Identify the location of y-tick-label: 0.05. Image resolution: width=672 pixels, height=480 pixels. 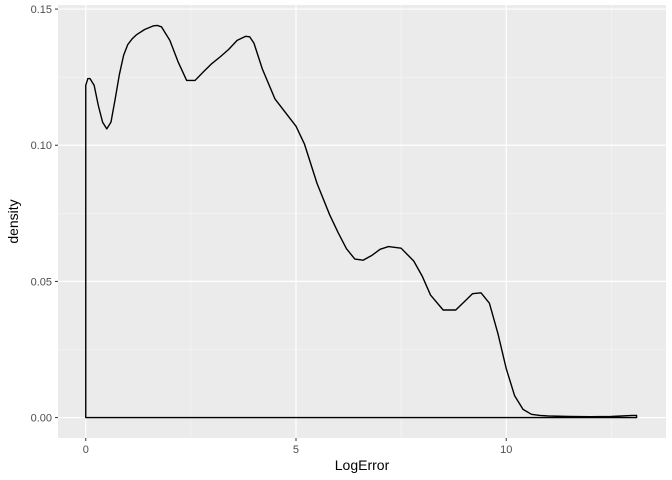
(41, 282).